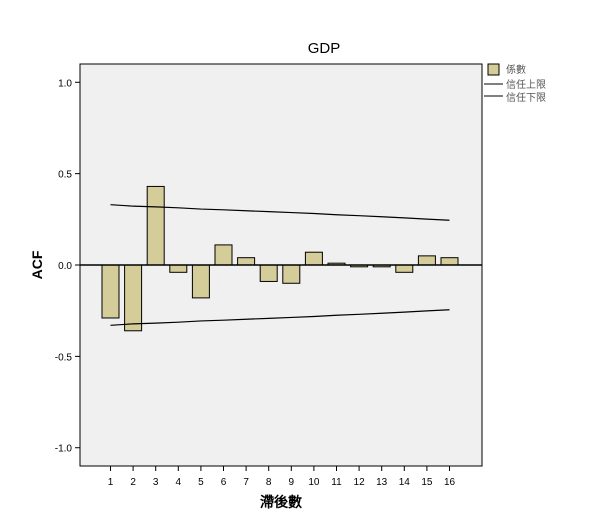  Describe the element at coordinates (179, 482) in the screenshot. I see `x-tick-label: 4` at that location.